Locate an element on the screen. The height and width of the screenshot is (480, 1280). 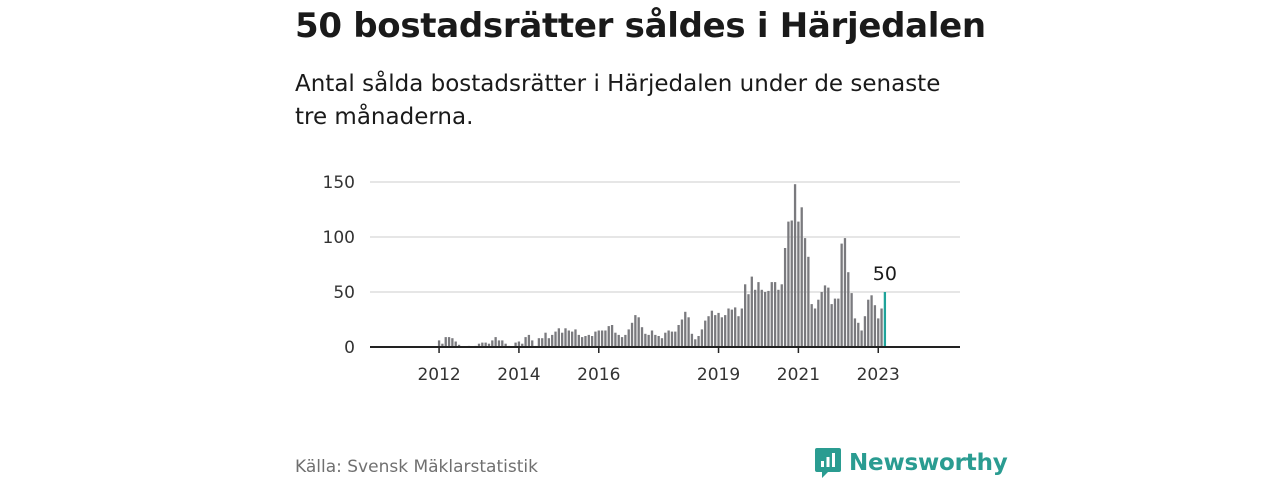
x-tick-label: 2014 is located at coordinates (518, 375).